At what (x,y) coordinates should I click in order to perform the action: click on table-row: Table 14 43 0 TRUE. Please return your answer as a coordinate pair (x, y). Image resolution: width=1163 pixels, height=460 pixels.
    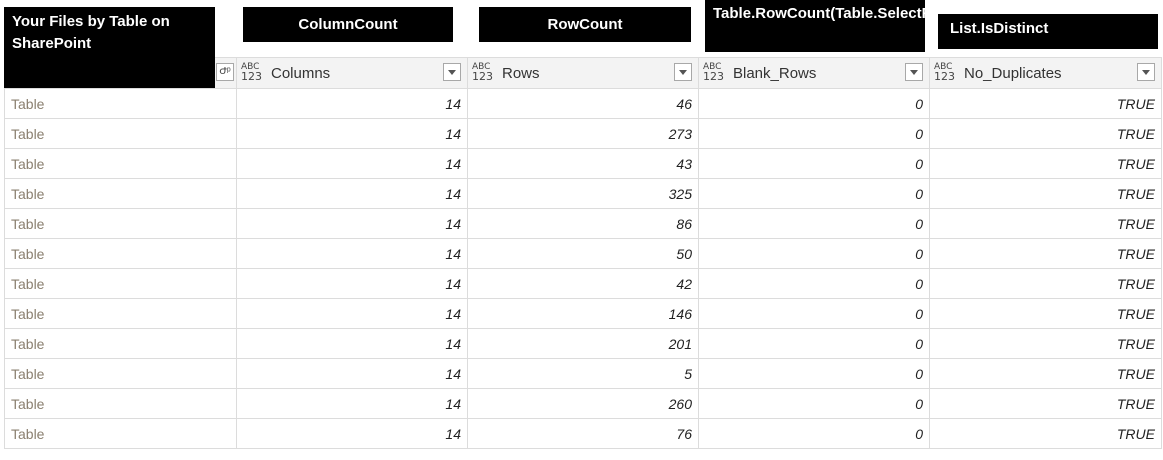
    Looking at the image, I should click on (583, 163).